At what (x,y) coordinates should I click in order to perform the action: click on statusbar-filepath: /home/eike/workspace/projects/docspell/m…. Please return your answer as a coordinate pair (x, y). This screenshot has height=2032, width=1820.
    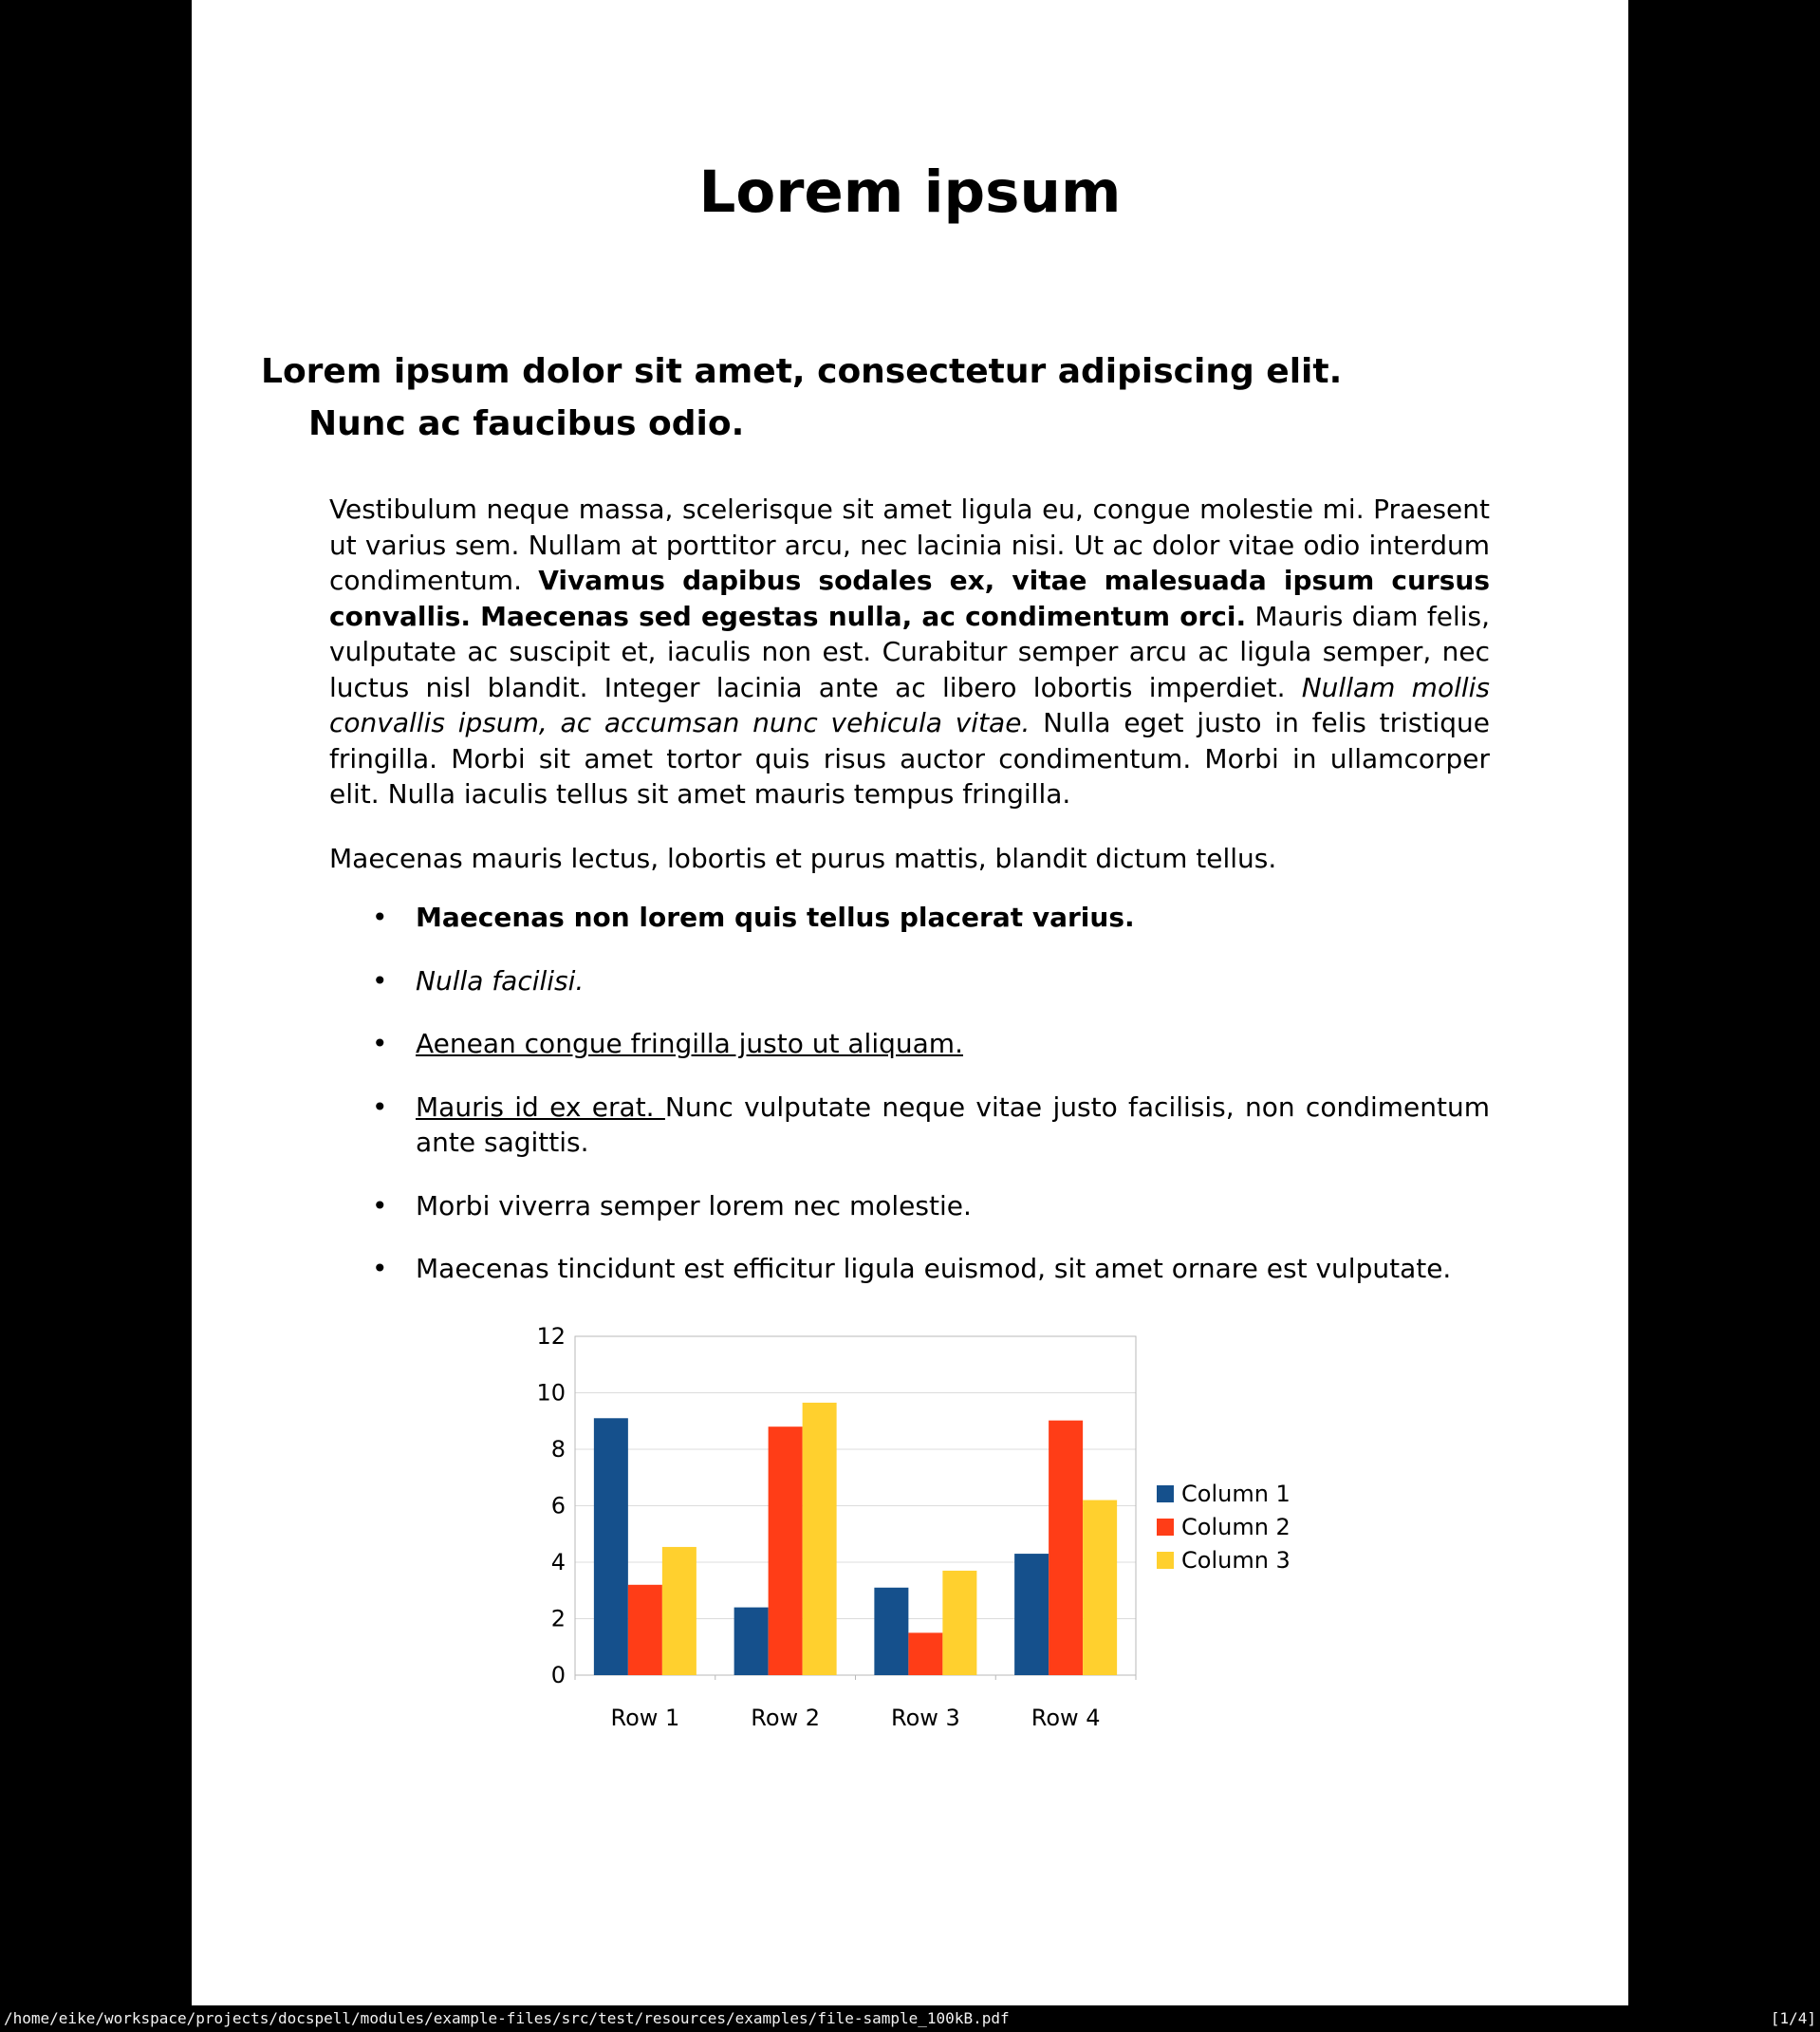
    Looking at the image, I should click on (507, 2018).